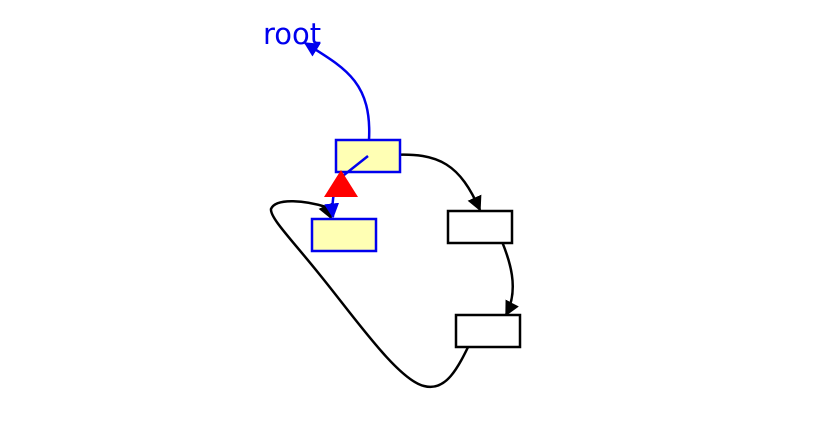 This screenshot has width=825, height=421. What do you see at coordinates (368, 156) in the screenshot?
I see `node-1-box` at bounding box center [368, 156].